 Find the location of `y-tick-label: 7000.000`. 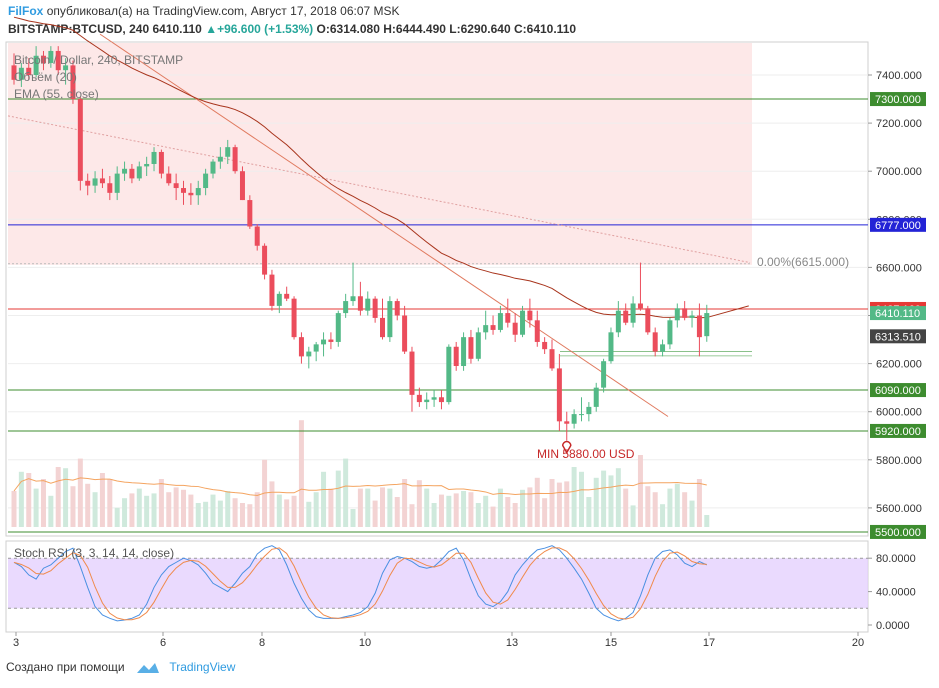

y-tick-label: 7000.000 is located at coordinates (899, 172).